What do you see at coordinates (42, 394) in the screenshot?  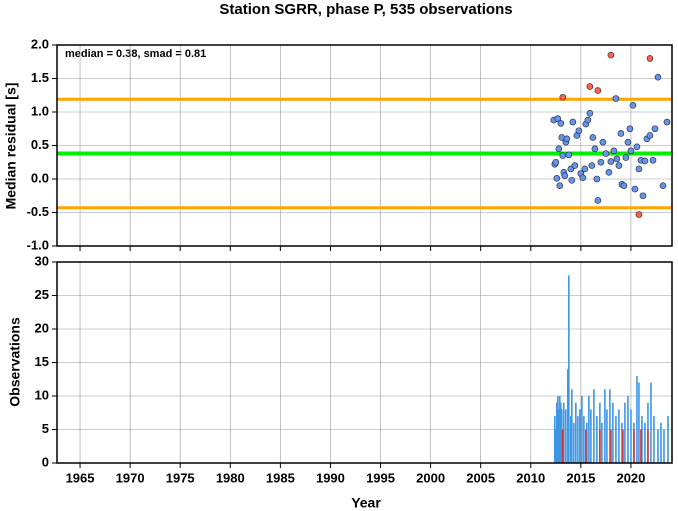 I see `y-tick-label: 10` at bounding box center [42, 394].